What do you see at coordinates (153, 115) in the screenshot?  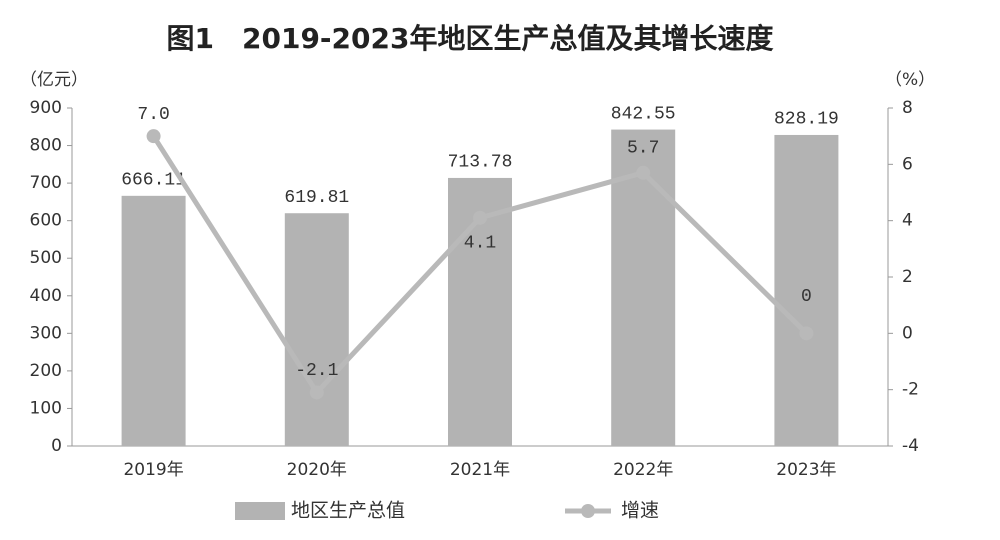 I see `line-value-label: 7.0` at bounding box center [153, 115].